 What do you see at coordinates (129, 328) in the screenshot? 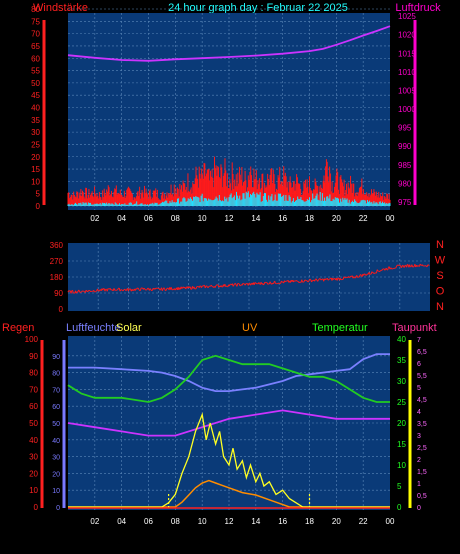
I see `solar-label: Solar` at bounding box center [129, 328].